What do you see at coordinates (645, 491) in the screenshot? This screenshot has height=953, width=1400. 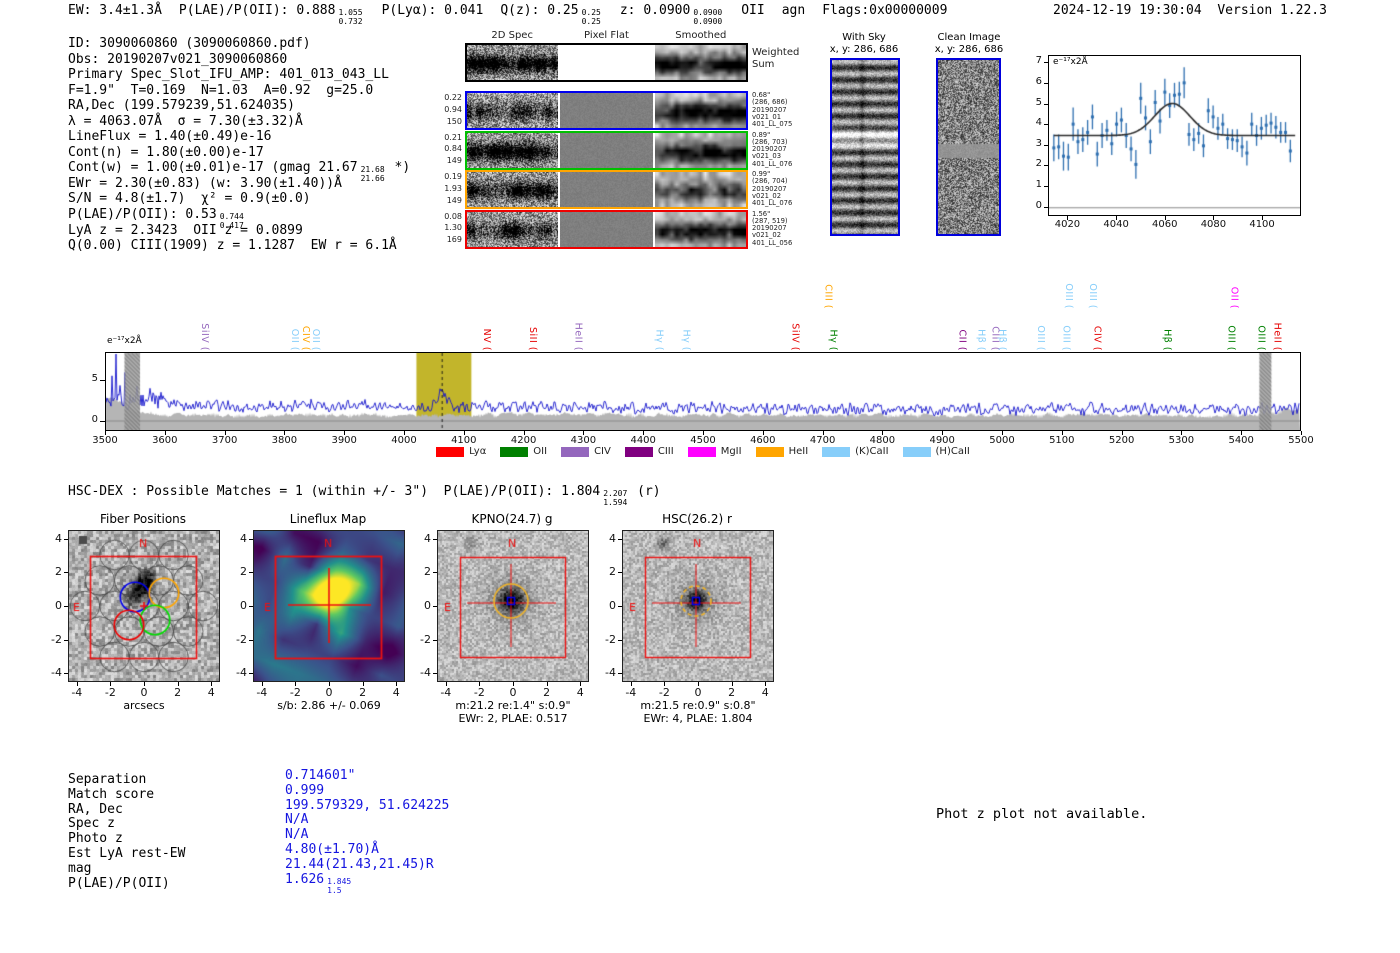 I see `counterpart-summary-suffix: (r)` at bounding box center [645, 491].